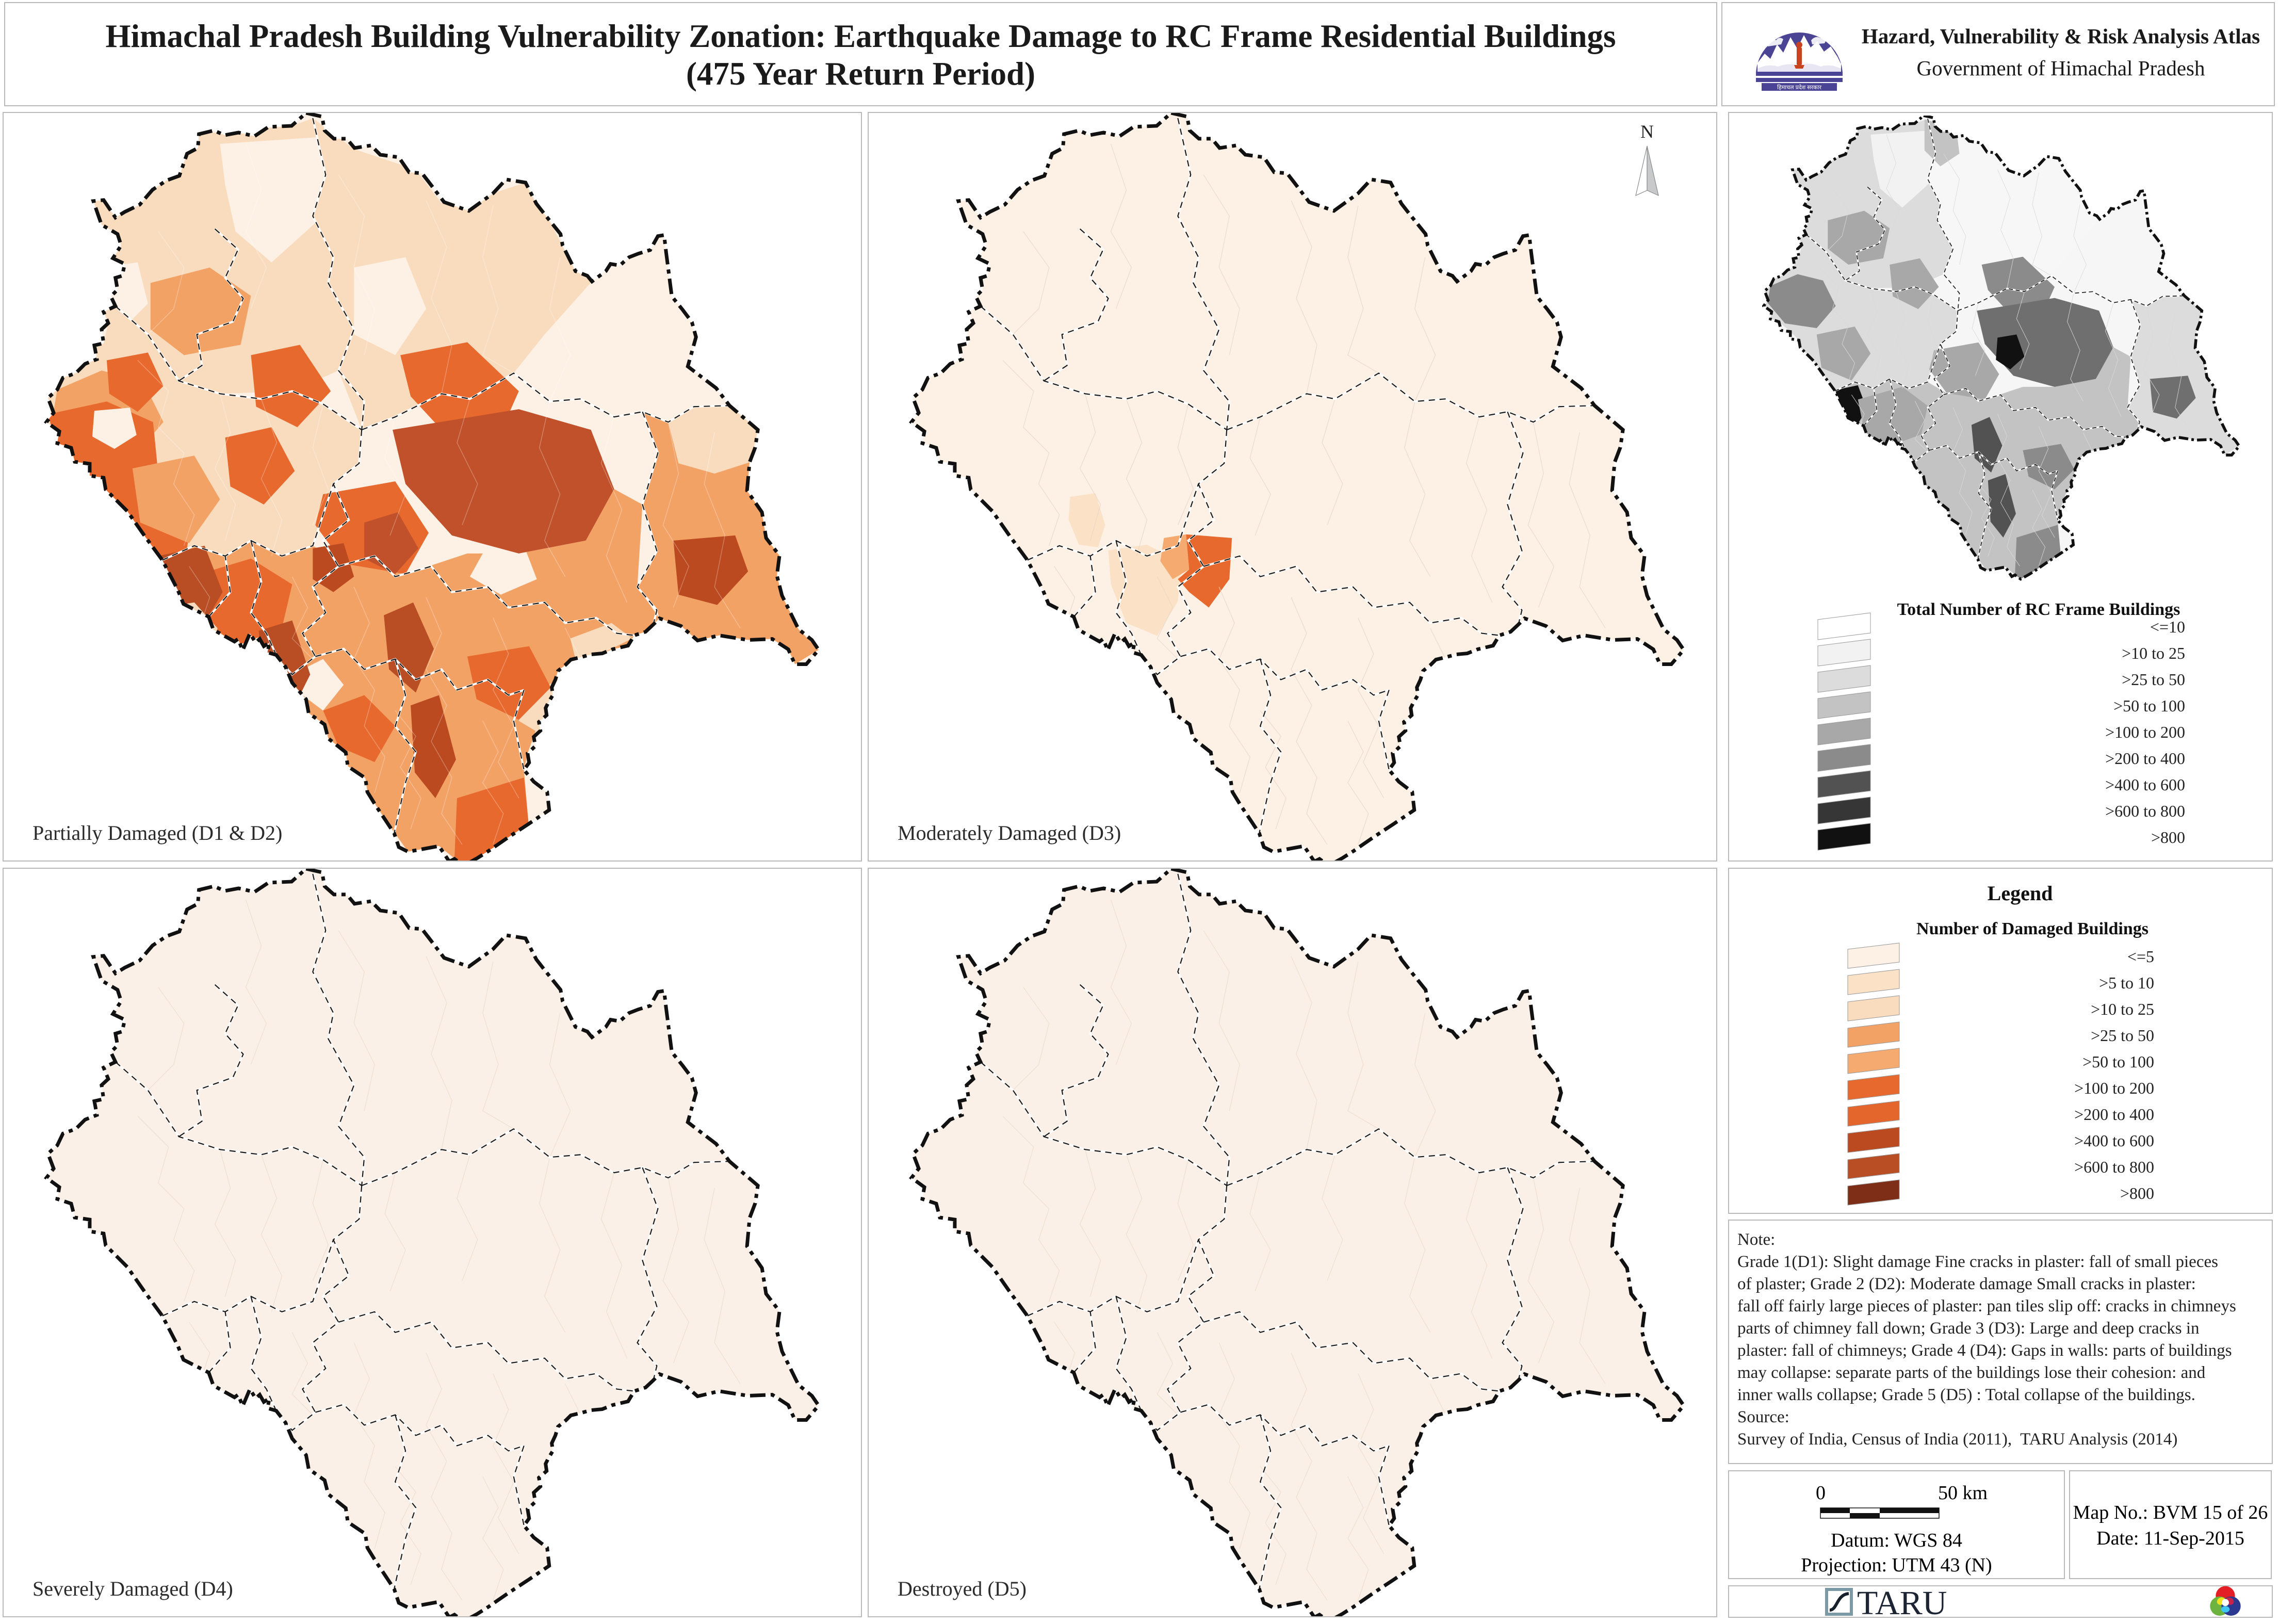 This screenshot has height=1624, width=2279. Describe the element at coordinates (1647, 132) in the screenshot. I see `svg-text: N` at that location.